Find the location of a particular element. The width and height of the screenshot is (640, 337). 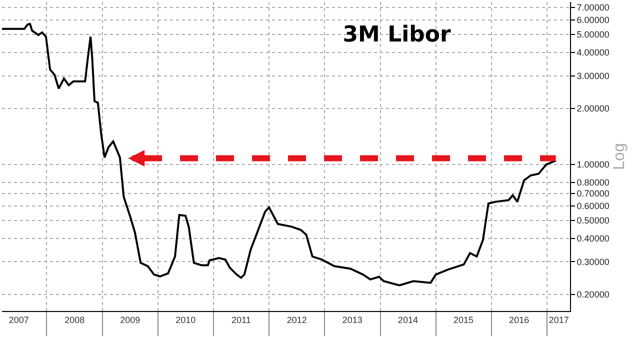

y-tick-label: 7.00000 is located at coordinates (593, 7).